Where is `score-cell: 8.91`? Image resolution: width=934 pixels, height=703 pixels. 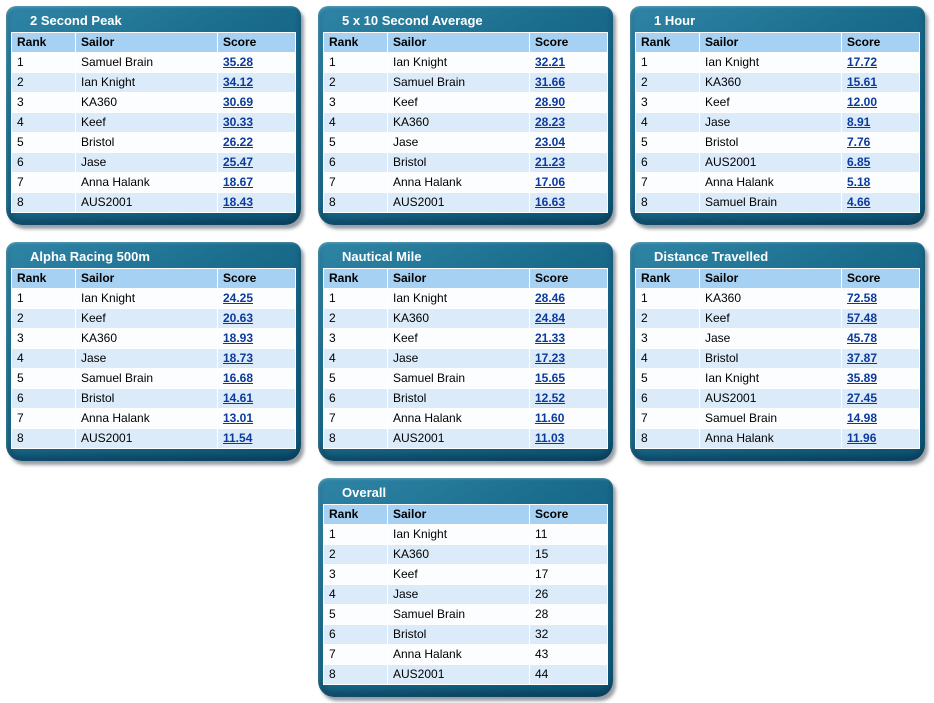
score-cell: 8.91 is located at coordinates (880, 122).